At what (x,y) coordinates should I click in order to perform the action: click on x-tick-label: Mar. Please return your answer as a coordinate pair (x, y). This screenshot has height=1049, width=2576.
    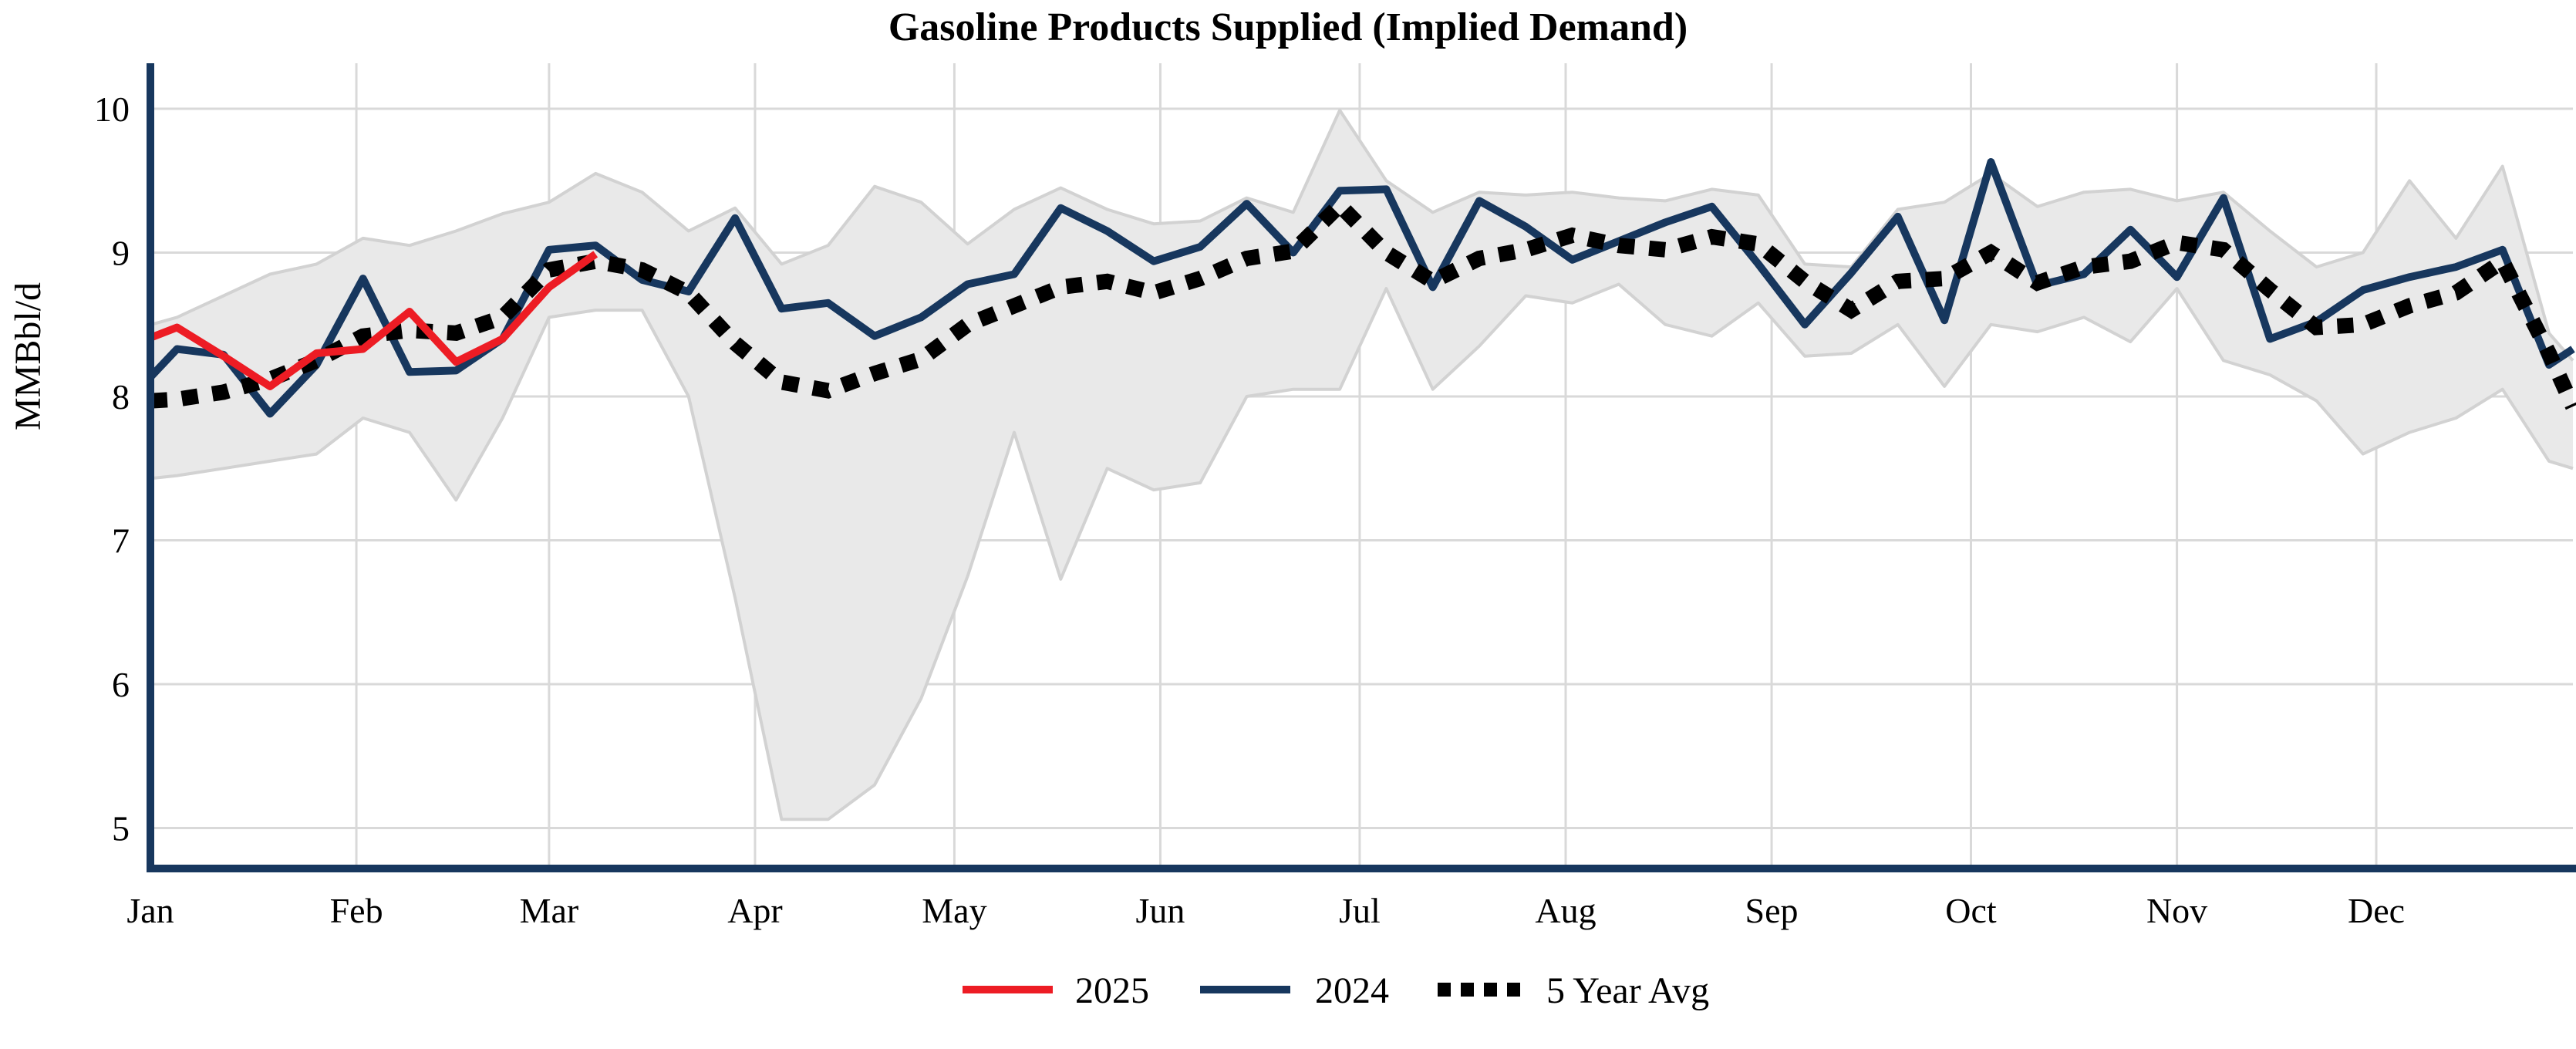
    Looking at the image, I should click on (549, 910).